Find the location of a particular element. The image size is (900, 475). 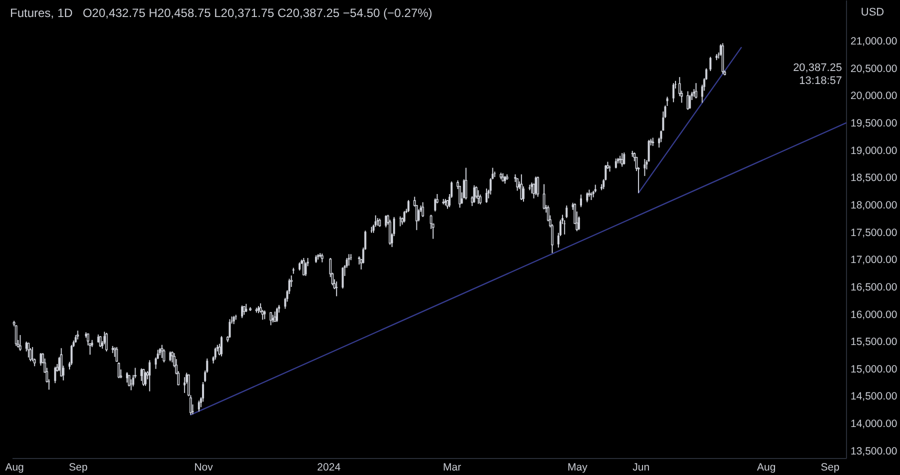

y-tick-label: 16,500.00 is located at coordinates (874, 287).